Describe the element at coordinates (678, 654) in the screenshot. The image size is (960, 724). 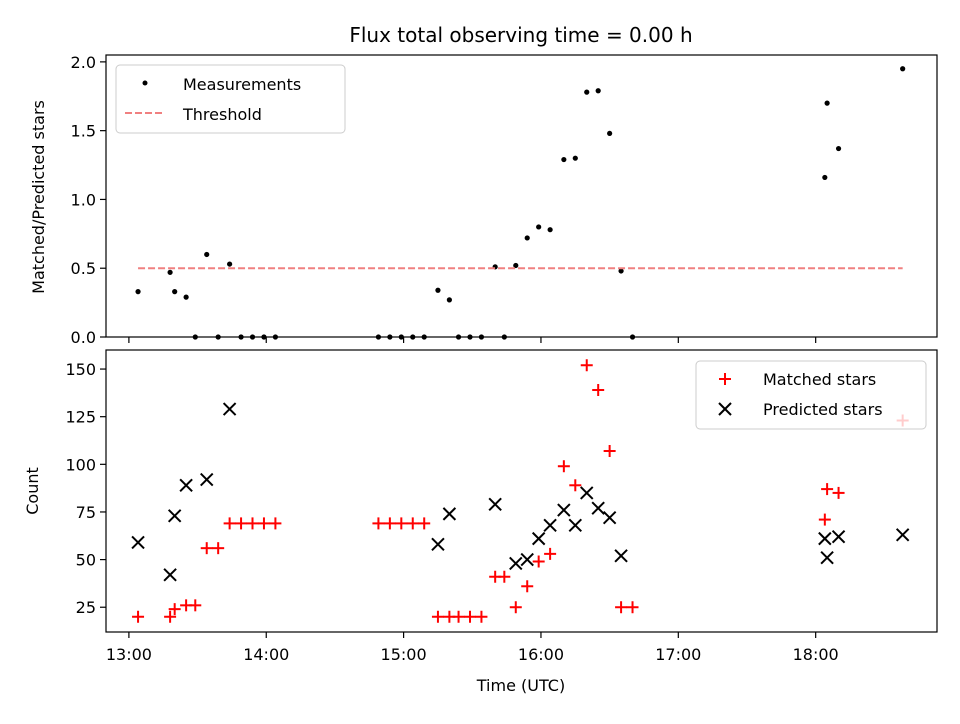
I see `x-tick-label: 17:00` at that location.